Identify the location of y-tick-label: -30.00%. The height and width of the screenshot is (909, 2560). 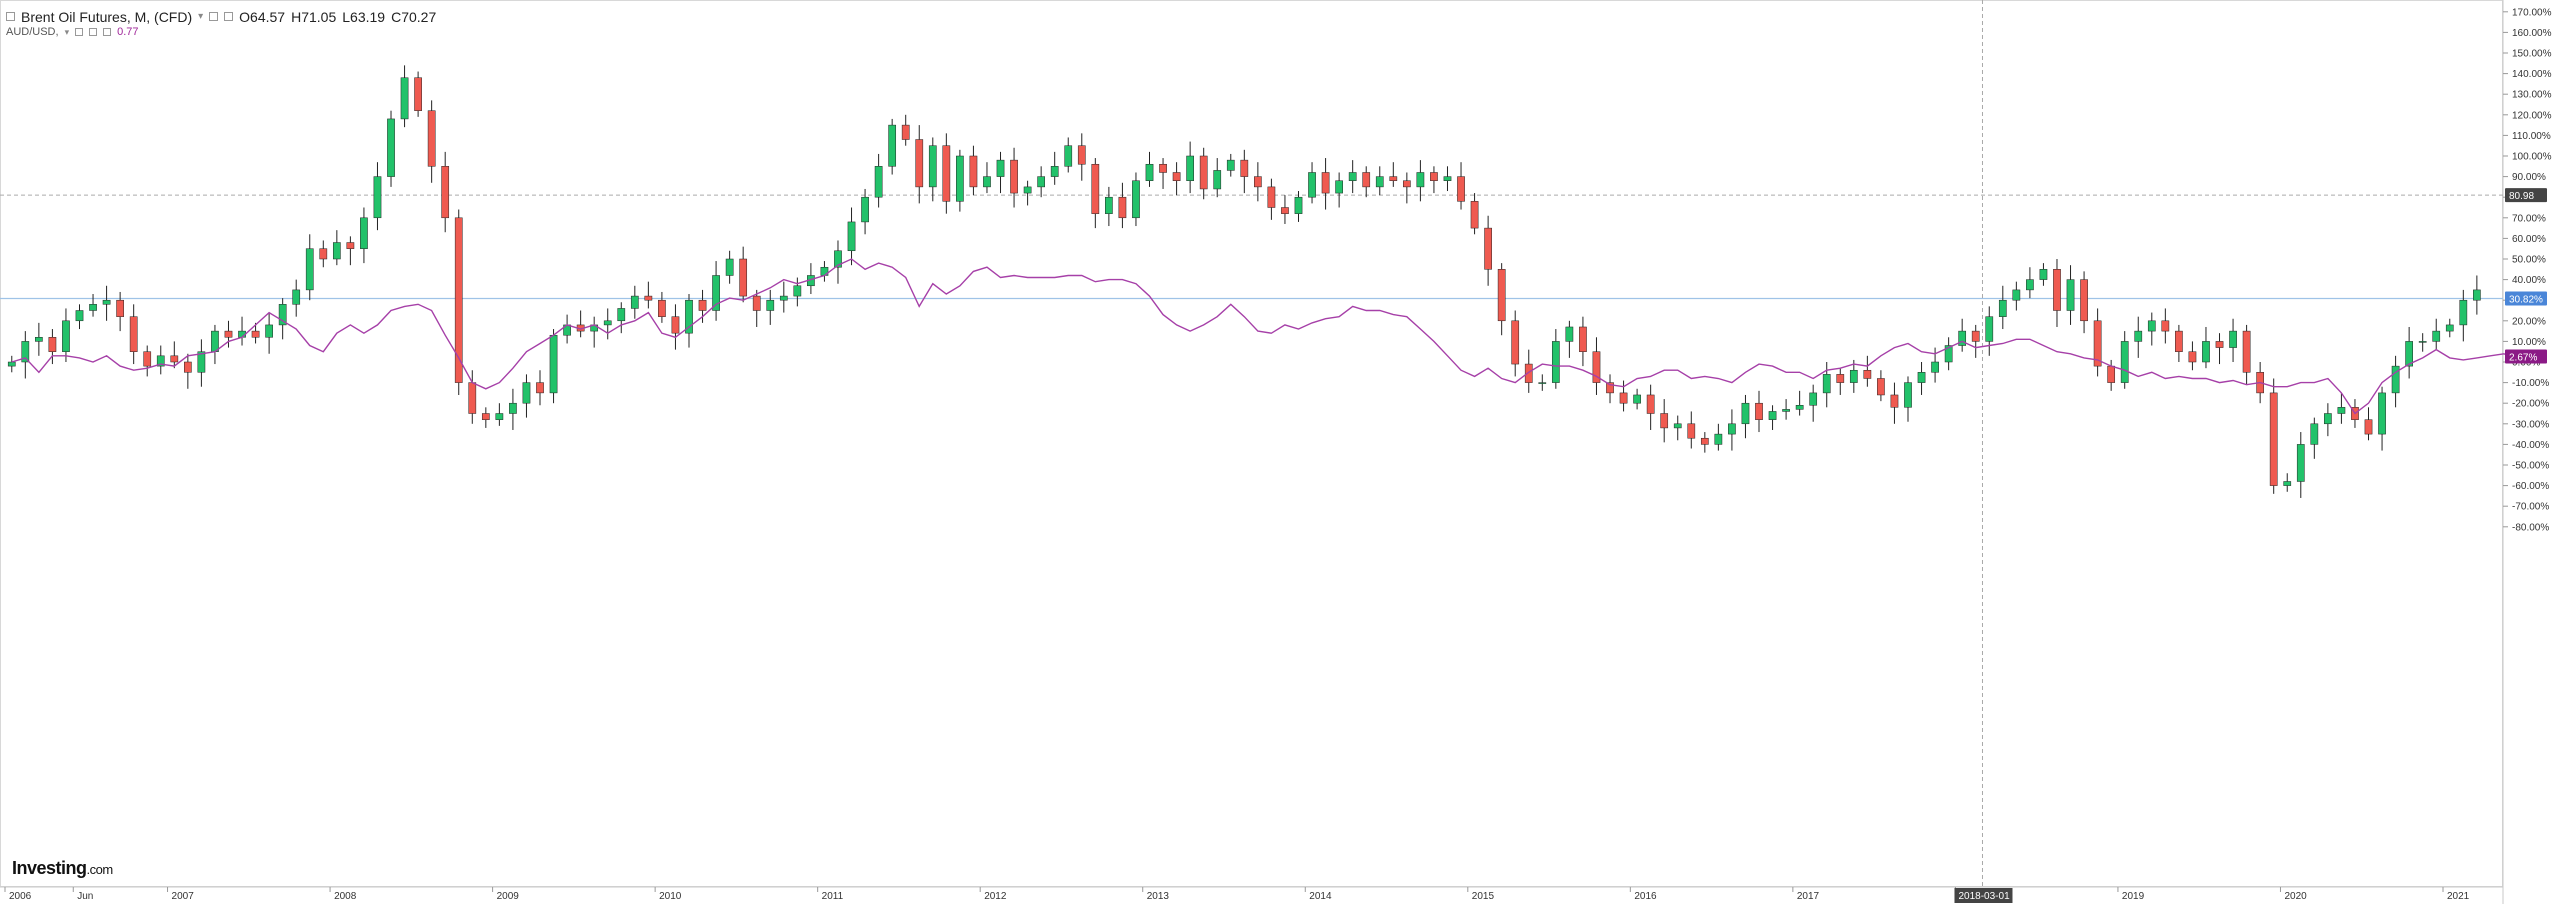
(2530, 424).